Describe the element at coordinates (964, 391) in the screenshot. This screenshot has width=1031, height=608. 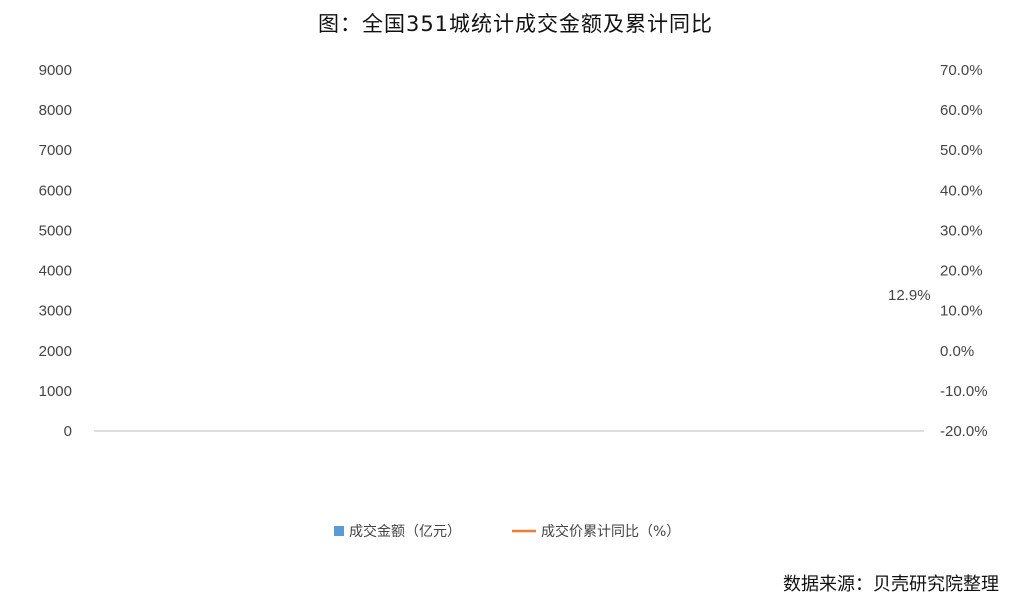
I see `y-right-tick-label: -10.0%` at that location.